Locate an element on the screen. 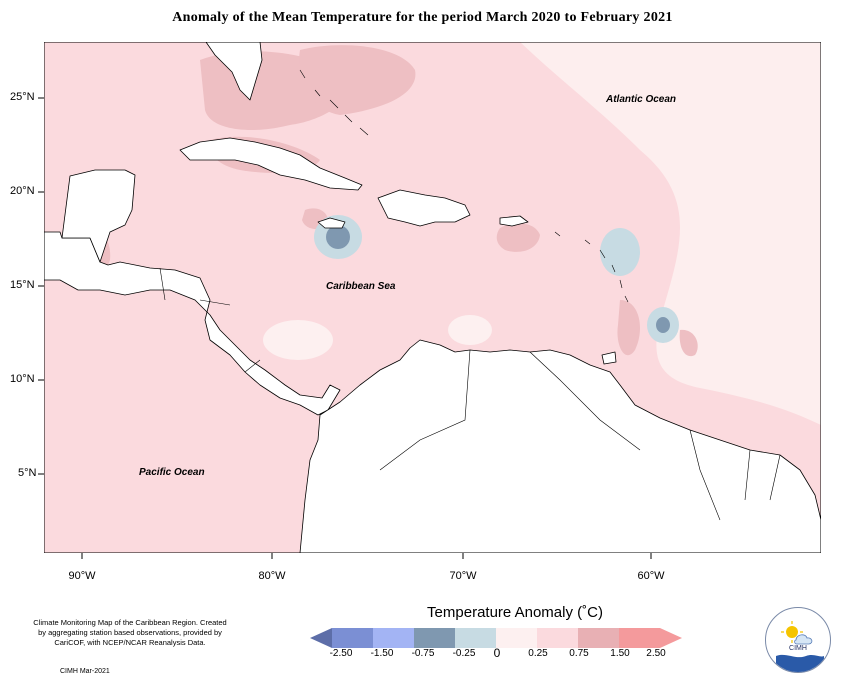  legend-label-2-50: 2.50 is located at coordinates (656, 653).